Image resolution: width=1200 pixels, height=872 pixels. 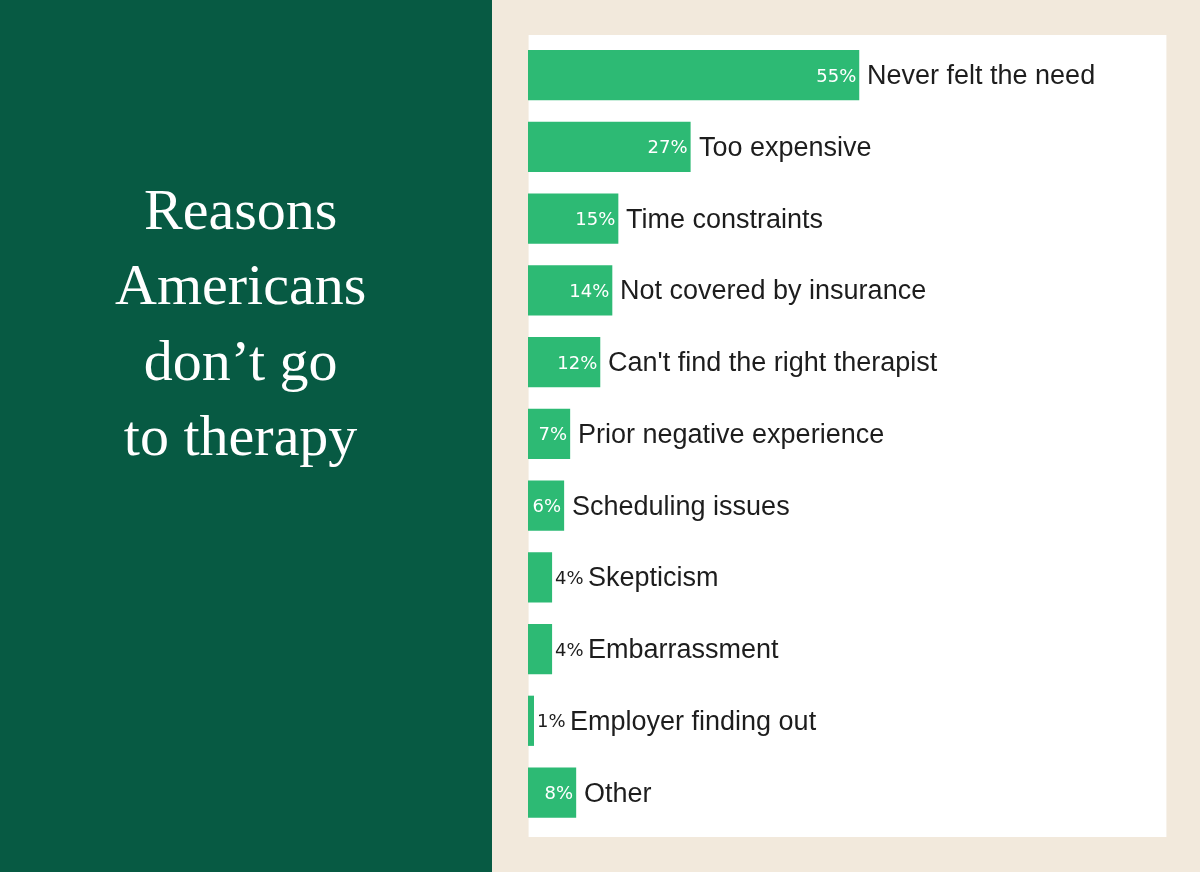 What do you see at coordinates (618, 793) in the screenshot?
I see `y-tick-label: Other` at bounding box center [618, 793].